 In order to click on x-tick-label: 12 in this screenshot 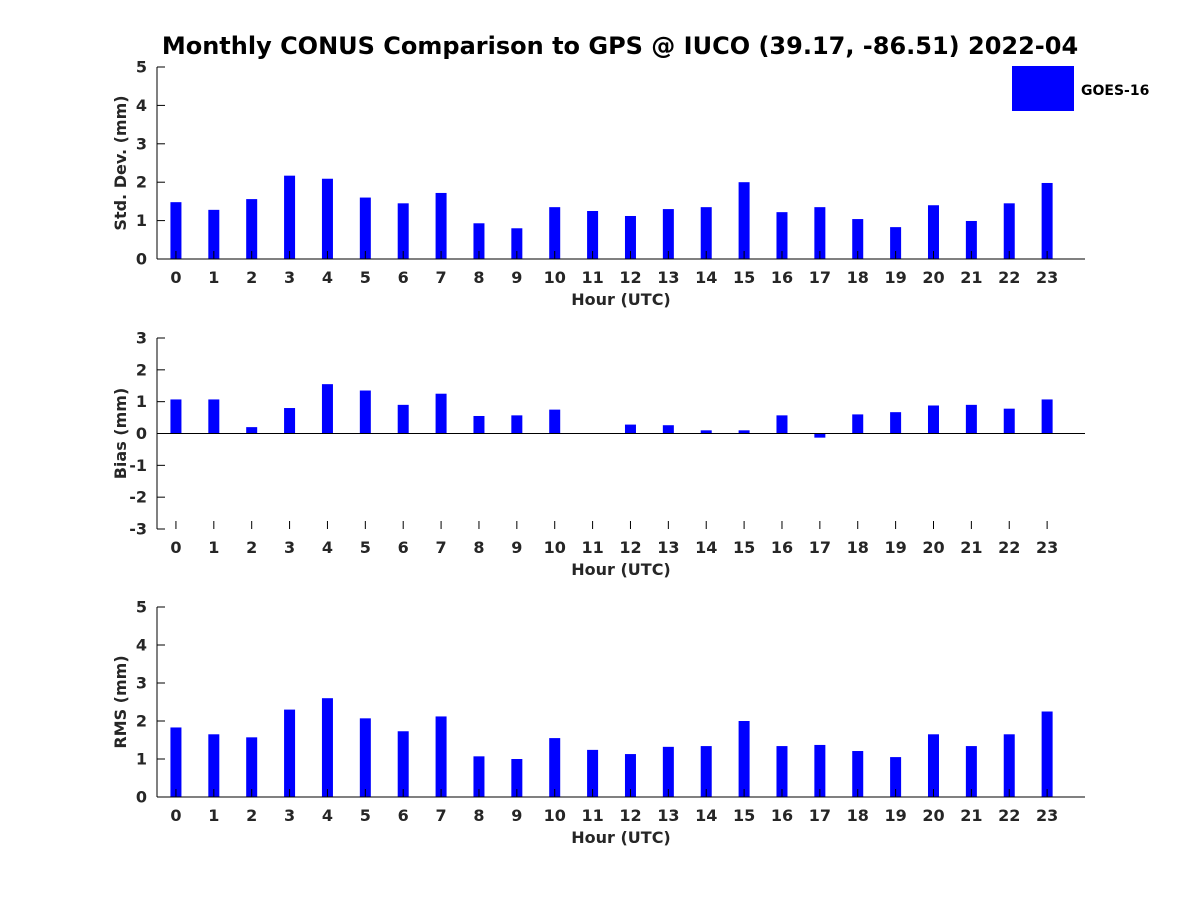, I will do `click(630, 547)`.